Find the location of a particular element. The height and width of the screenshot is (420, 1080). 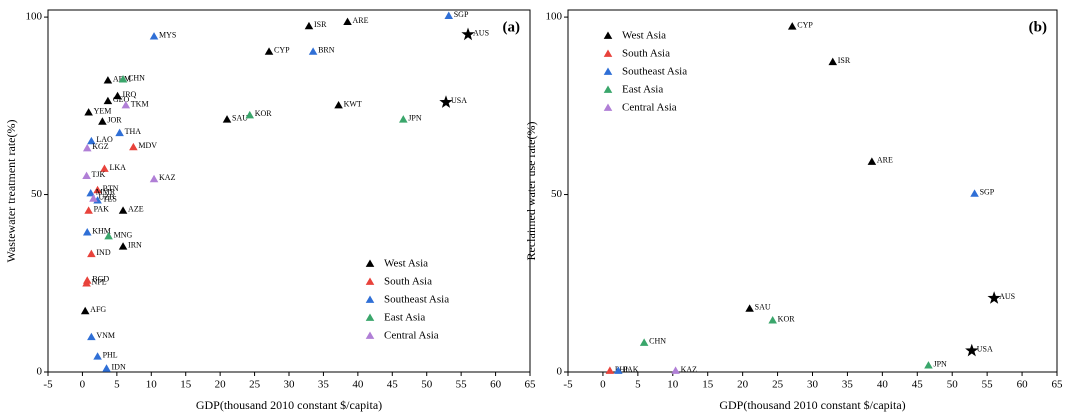

point-label: TJK is located at coordinates (99, 174).